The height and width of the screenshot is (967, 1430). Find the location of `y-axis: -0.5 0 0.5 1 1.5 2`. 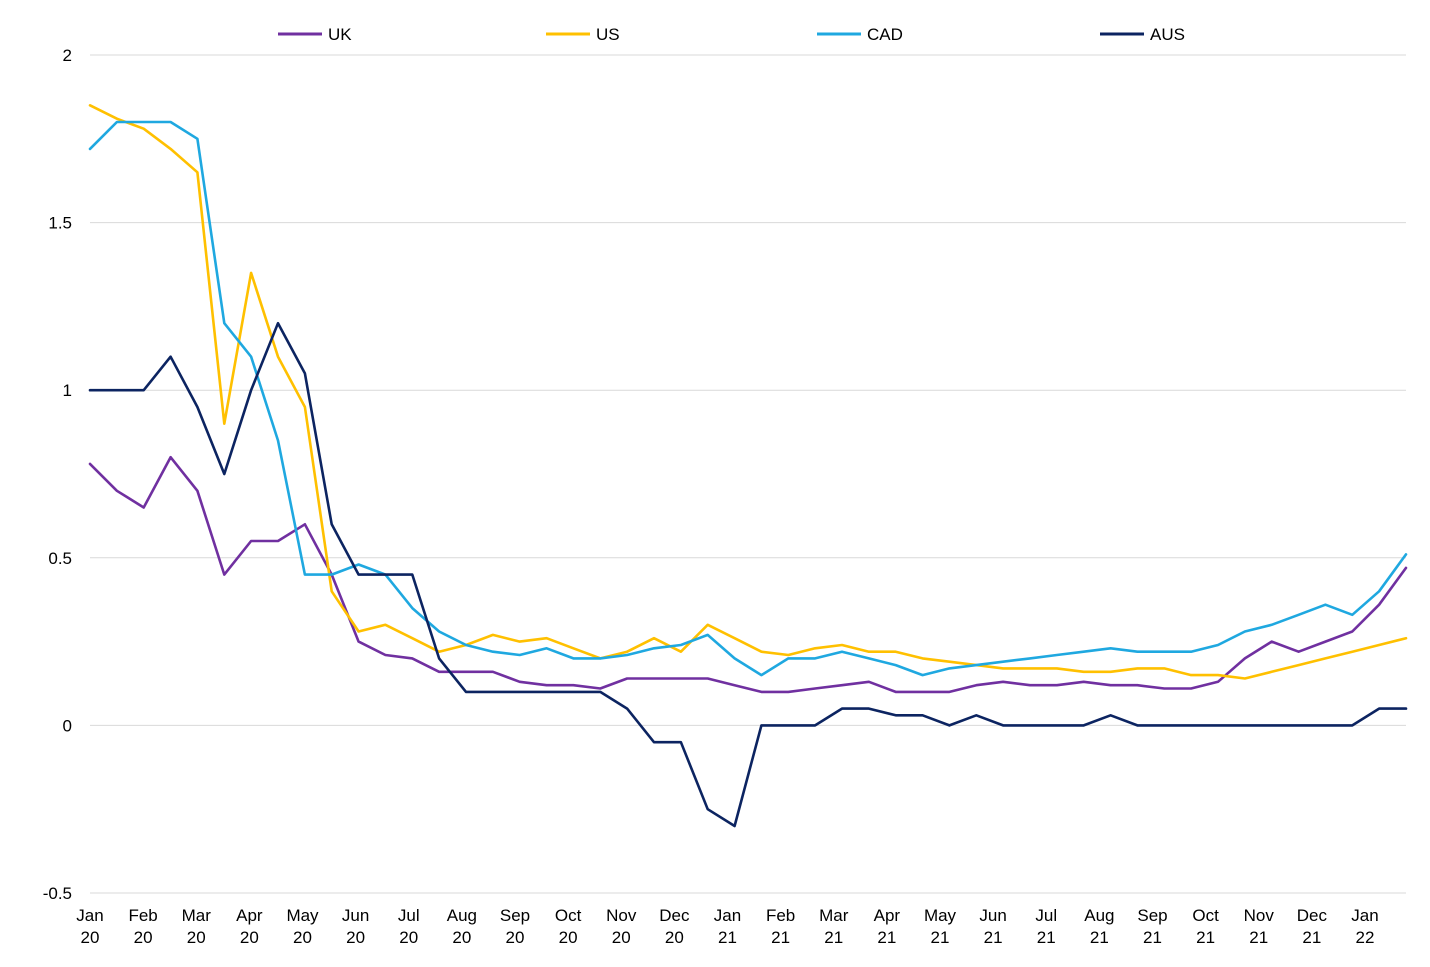

y-axis: -0.5 0 0.5 1 1.5 2 is located at coordinates (57, 474).